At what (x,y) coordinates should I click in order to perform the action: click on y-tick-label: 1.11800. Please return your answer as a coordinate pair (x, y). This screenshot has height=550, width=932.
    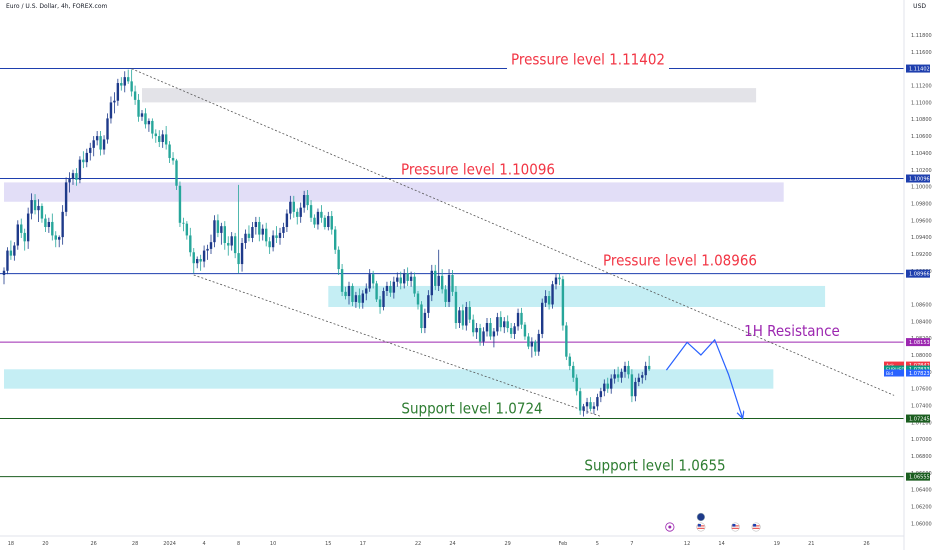
    Looking at the image, I should click on (921, 36).